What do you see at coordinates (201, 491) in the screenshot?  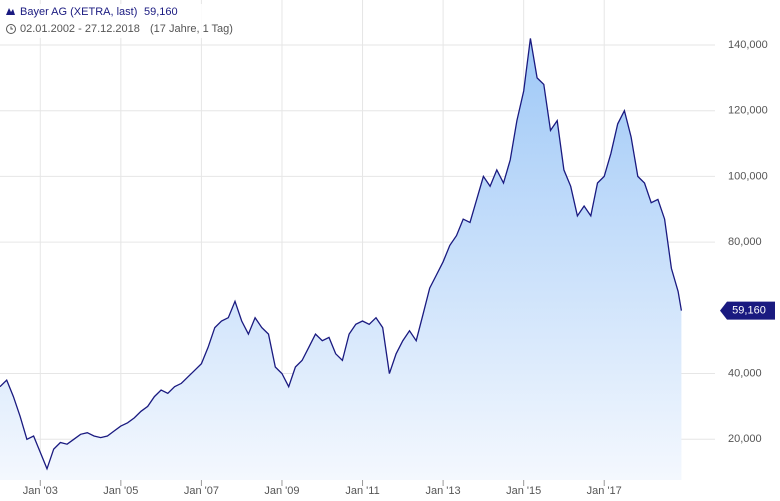 I see `x-tick-label: Jan '07` at bounding box center [201, 491].